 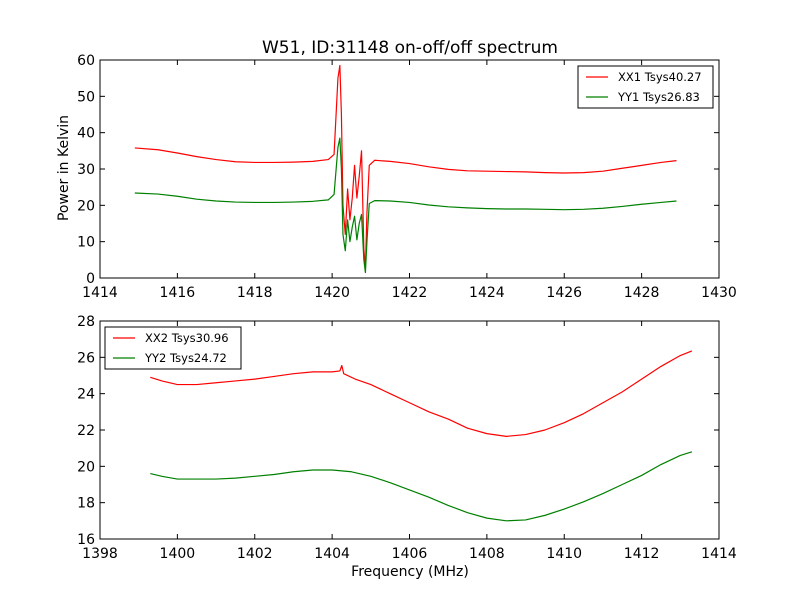 I want to click on y-tick-label: 26, so click(x=86, y=358).